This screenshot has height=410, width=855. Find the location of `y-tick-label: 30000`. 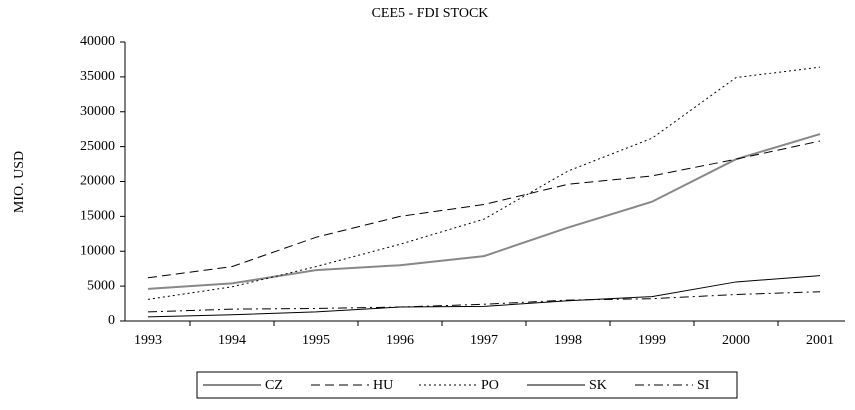

y-tick-label: 30000 is located at coordinates (97, 111).